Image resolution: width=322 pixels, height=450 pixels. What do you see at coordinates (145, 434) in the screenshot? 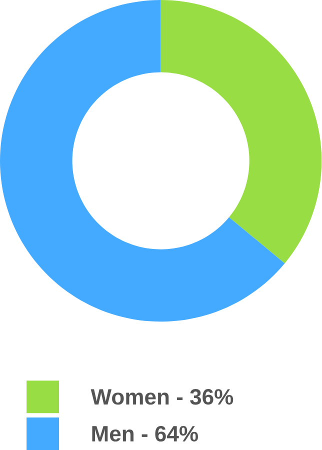
I see `legend-label: Men - 64%` at bounding box center [145, 434].